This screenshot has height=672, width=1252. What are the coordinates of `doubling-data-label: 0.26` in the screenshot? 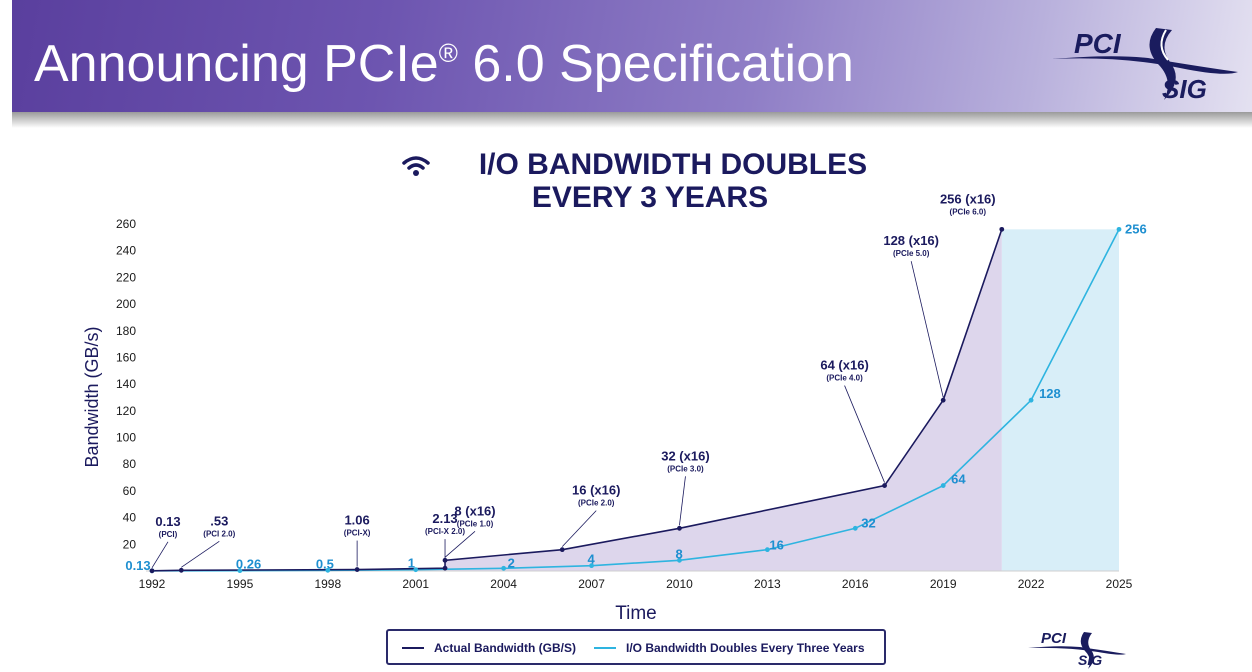 It's located at (248, 564).